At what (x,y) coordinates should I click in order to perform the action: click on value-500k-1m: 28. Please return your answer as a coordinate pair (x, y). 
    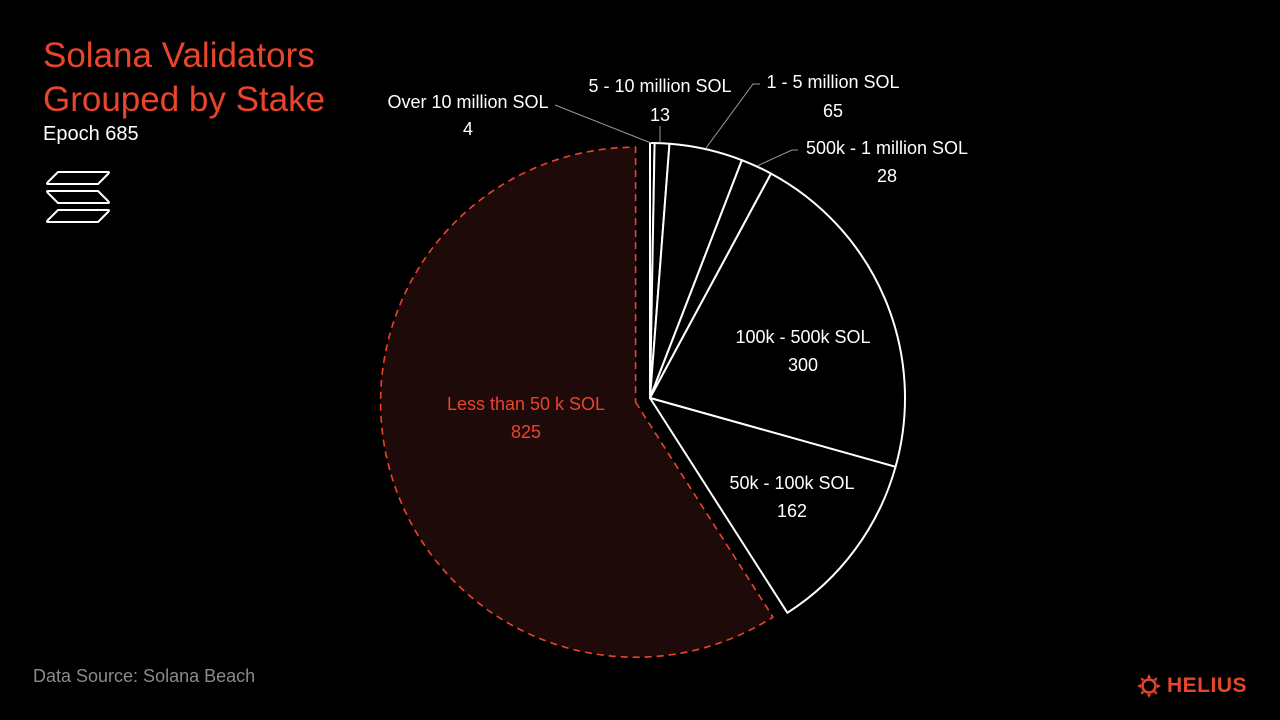
    Looking at the image, I should click on (887, 176).